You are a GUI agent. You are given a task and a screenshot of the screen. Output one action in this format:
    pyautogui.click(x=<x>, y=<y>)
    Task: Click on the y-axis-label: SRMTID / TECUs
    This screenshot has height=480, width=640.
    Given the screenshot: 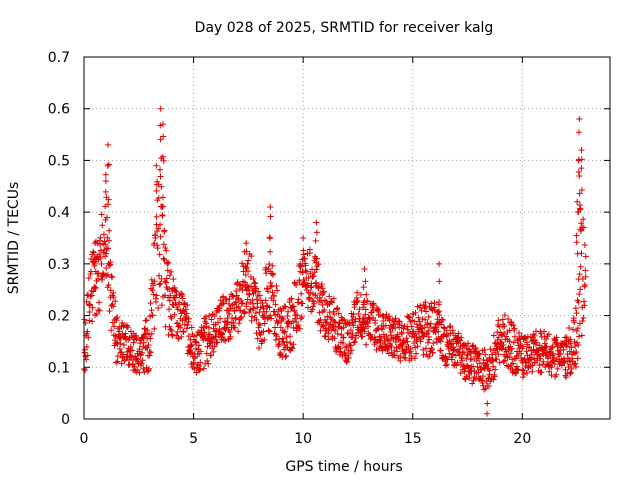 What is the action you would take?
    pyautogui.click(x=14, y=238)
    